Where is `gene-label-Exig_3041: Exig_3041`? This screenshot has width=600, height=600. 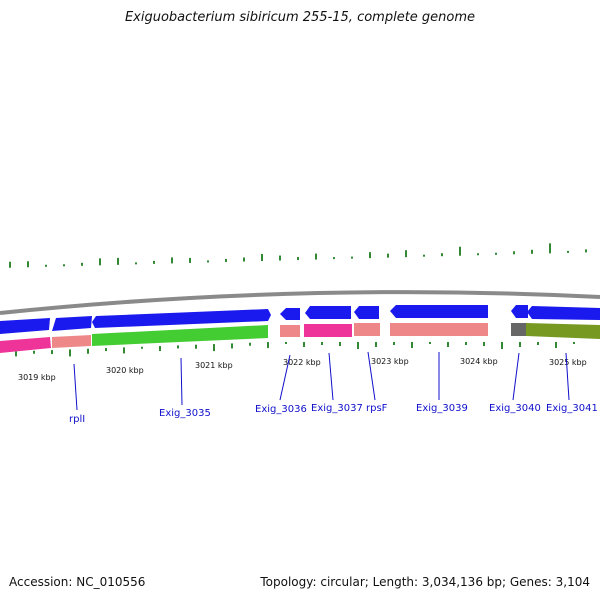 gene-label-Exig_3041: Exig_3041 is located at coordinates (572, 408).